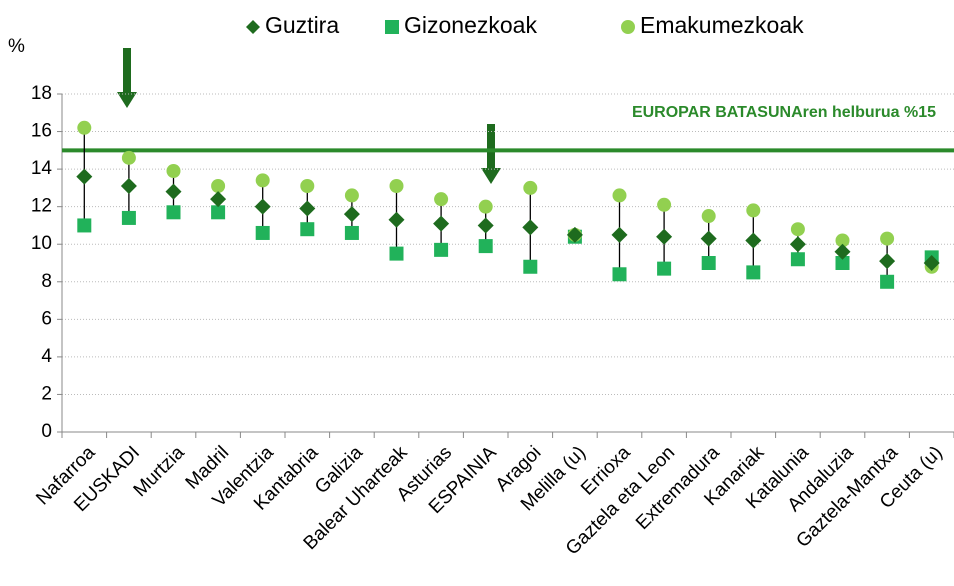 This screenshot has width=954, height=586. I want to click on y-tick-label: 0, so click(46, 431).